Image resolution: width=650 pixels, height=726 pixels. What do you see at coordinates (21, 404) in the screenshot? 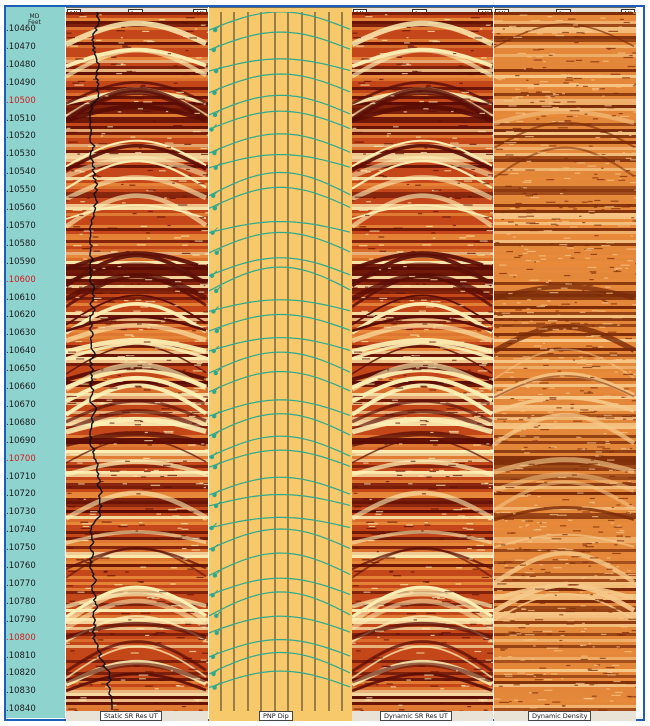
I see `depth-label: .10670` at bounding box center [21, 404].